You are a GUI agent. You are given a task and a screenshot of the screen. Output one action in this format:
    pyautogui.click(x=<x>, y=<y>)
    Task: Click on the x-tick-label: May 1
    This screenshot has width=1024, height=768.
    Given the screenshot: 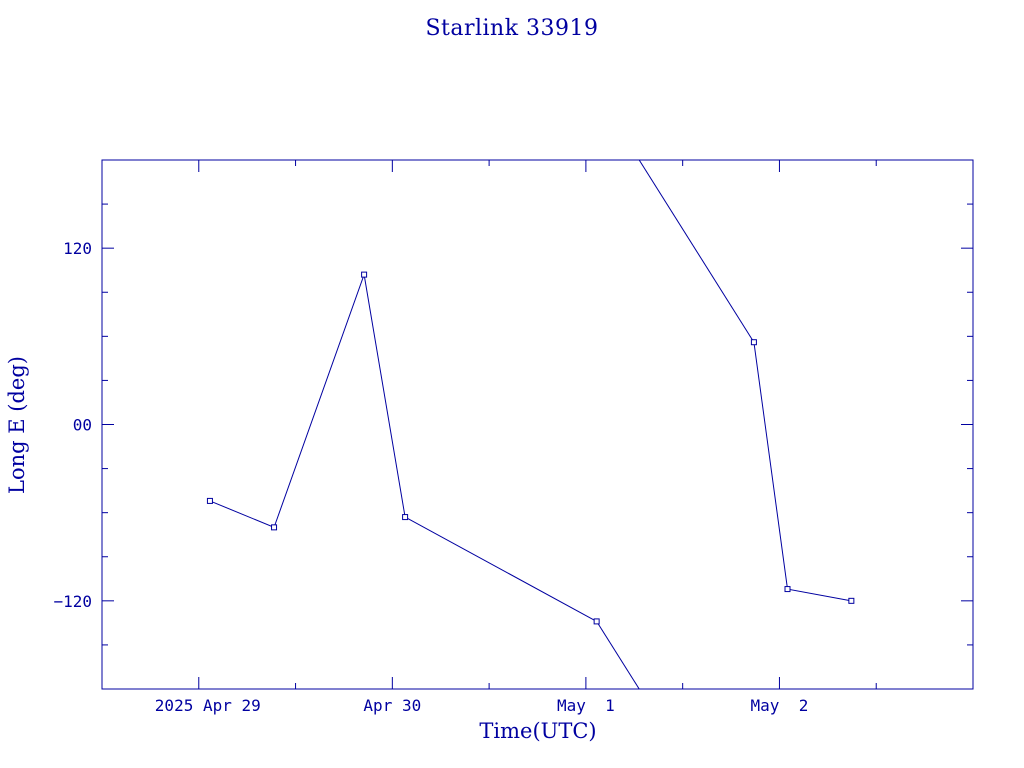 What is the action you would take?
    pyautogui.click(x=586, y=705)
    